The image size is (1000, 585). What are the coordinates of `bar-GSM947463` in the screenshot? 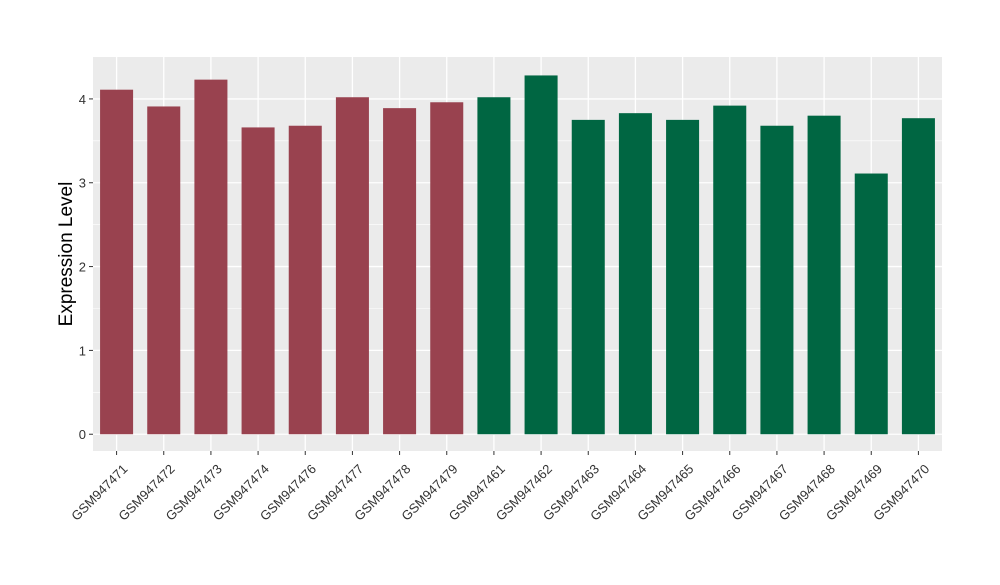 It's located at (588, 277).